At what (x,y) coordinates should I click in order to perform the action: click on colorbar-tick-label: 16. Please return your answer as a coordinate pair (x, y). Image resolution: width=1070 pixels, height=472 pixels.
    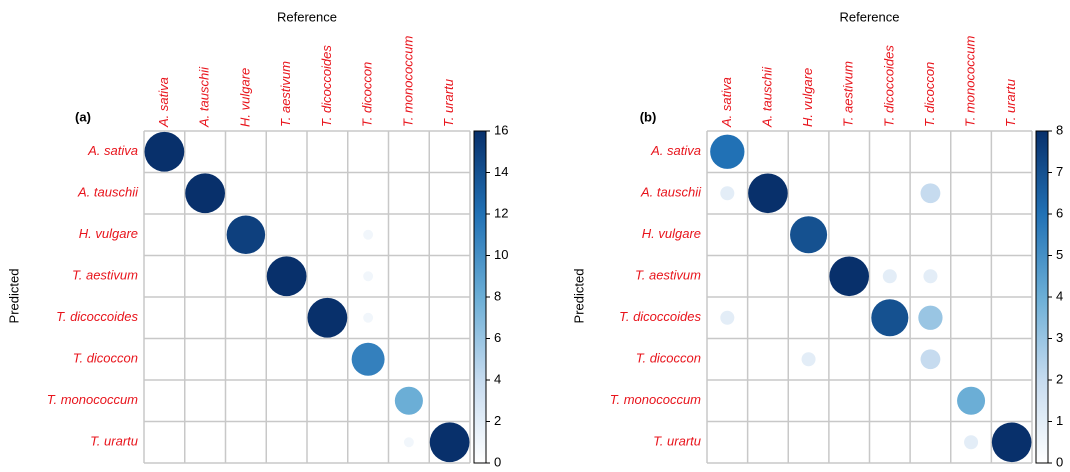
    Looking at the image, I should click on (501, 129).